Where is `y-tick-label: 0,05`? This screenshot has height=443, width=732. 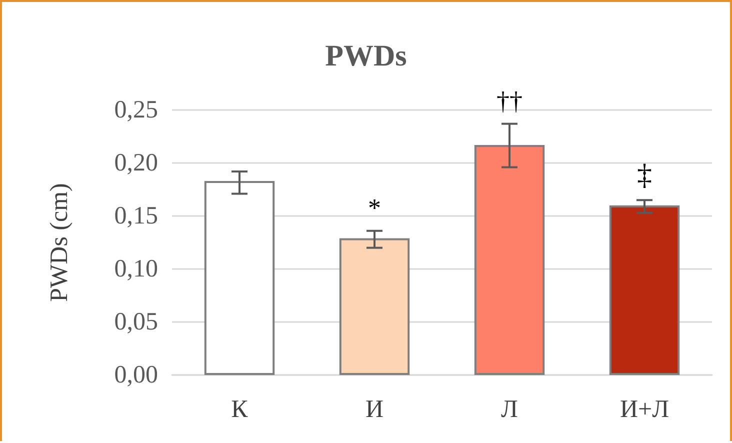 y-tick-label: 0,05 is located at coordinates (136, 322).